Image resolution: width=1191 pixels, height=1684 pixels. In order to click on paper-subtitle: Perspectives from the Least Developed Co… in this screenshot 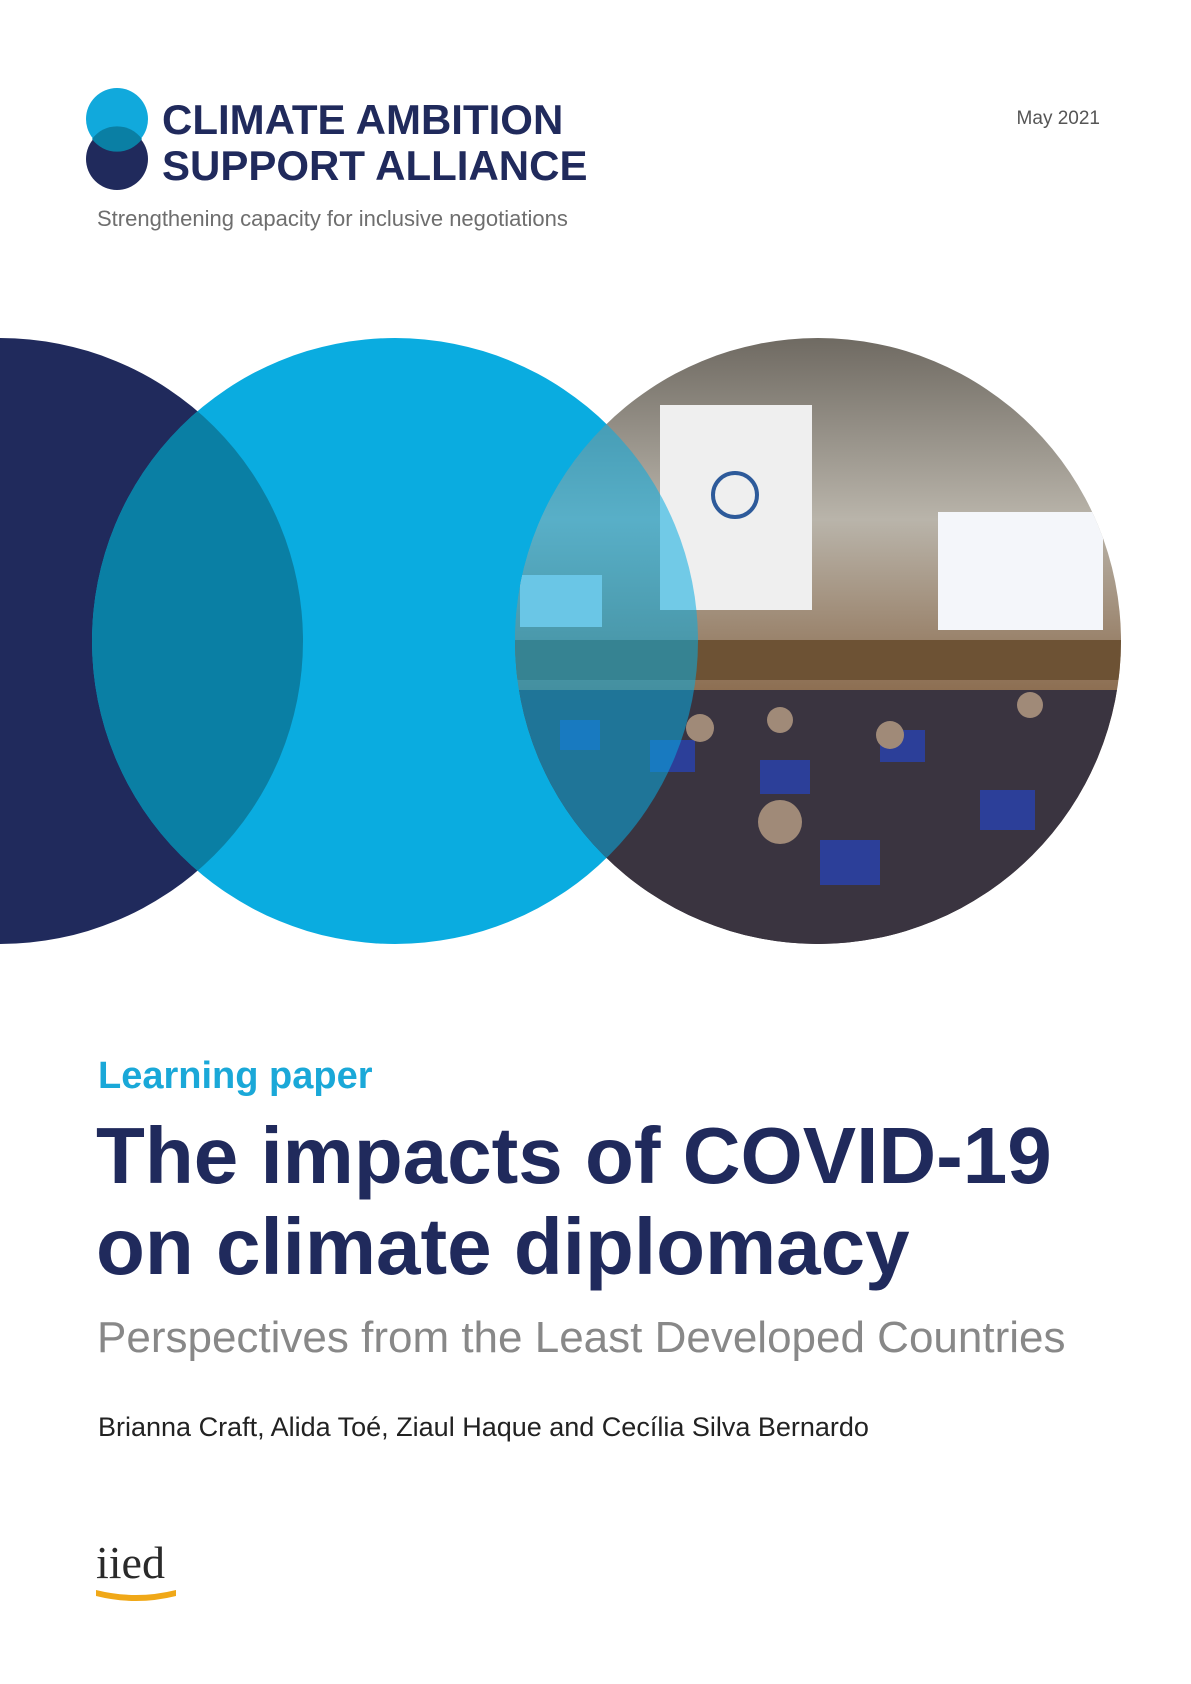, I will do `click(581, 1337)`.